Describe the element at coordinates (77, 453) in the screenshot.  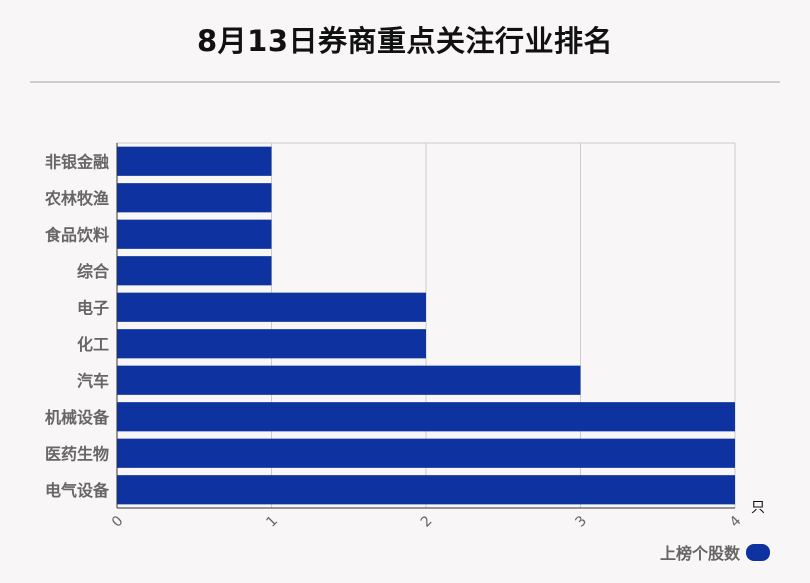
I see `category-label: 医药生物` at that location.